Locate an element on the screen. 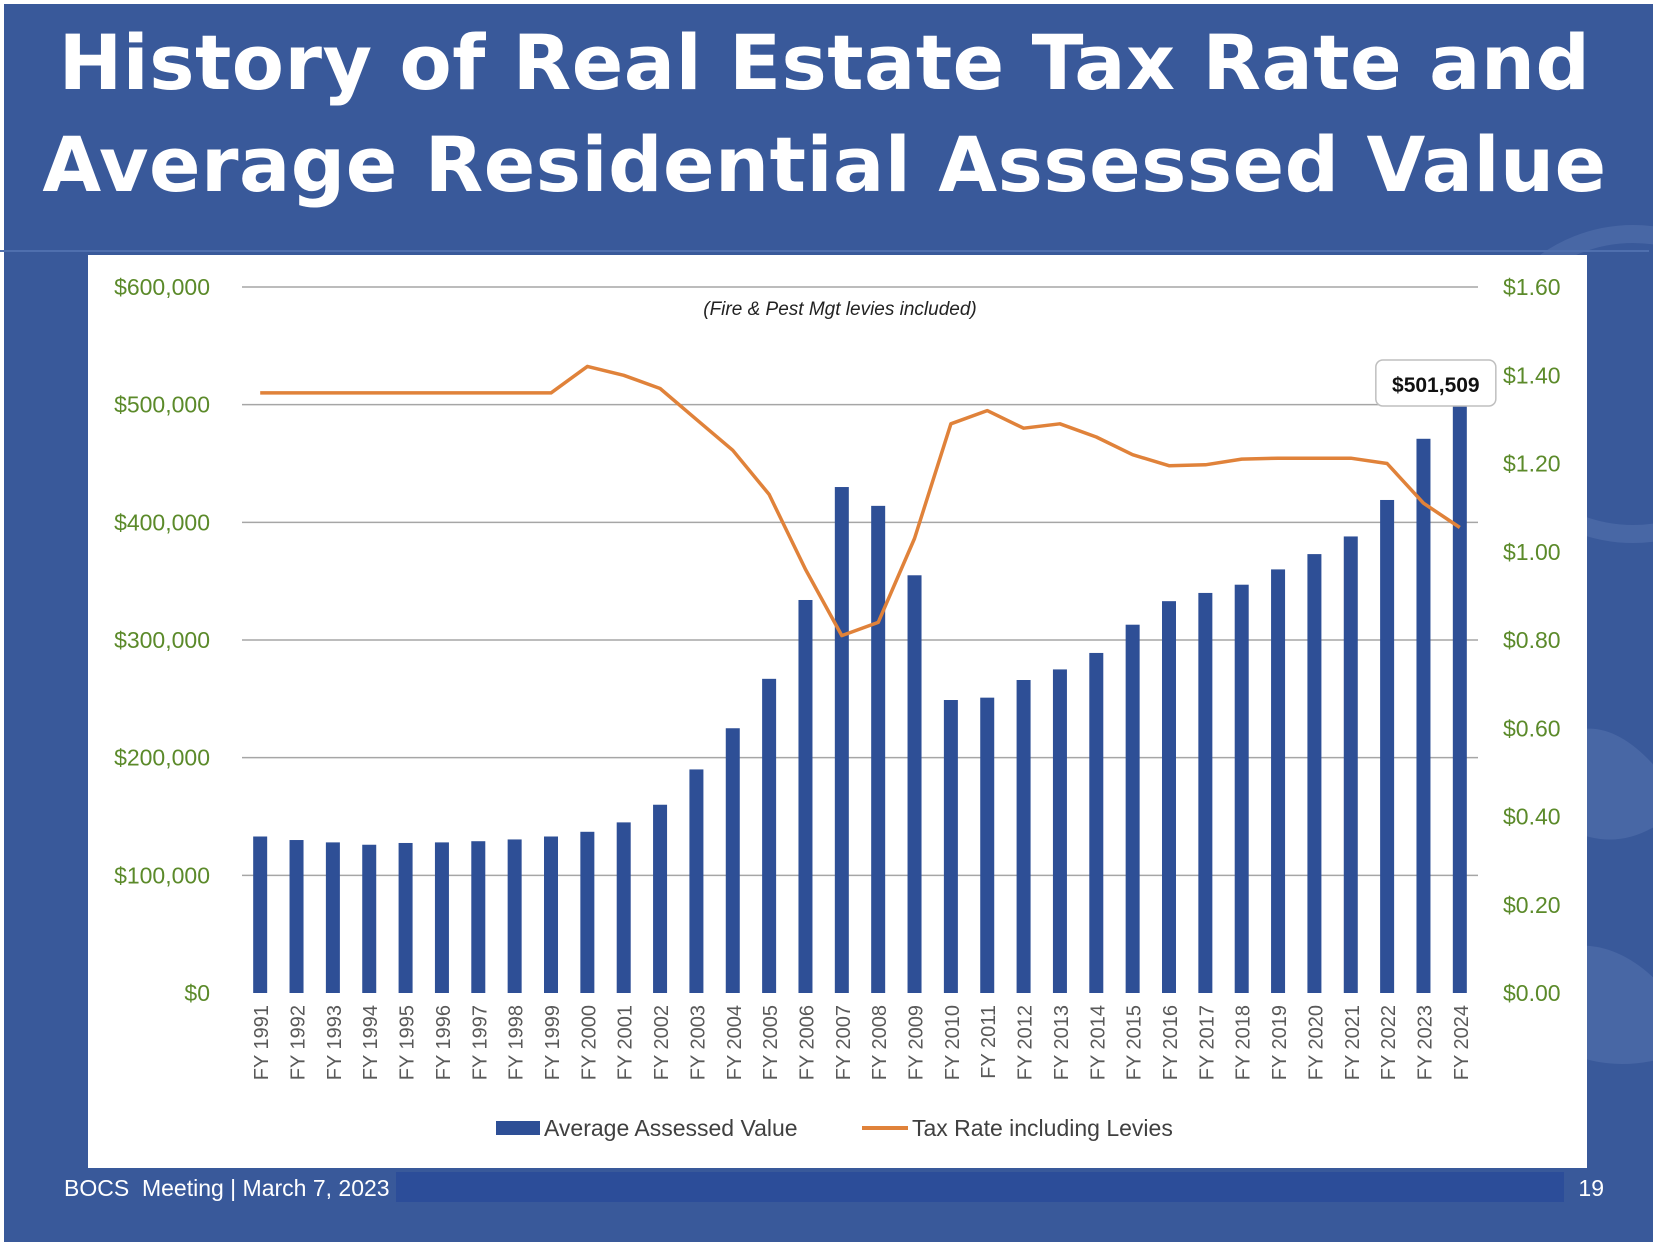 This screenshot has width=1657, height=1250. x-axis-tick-label: FY 2000 is located at coordinates (589, 1042).